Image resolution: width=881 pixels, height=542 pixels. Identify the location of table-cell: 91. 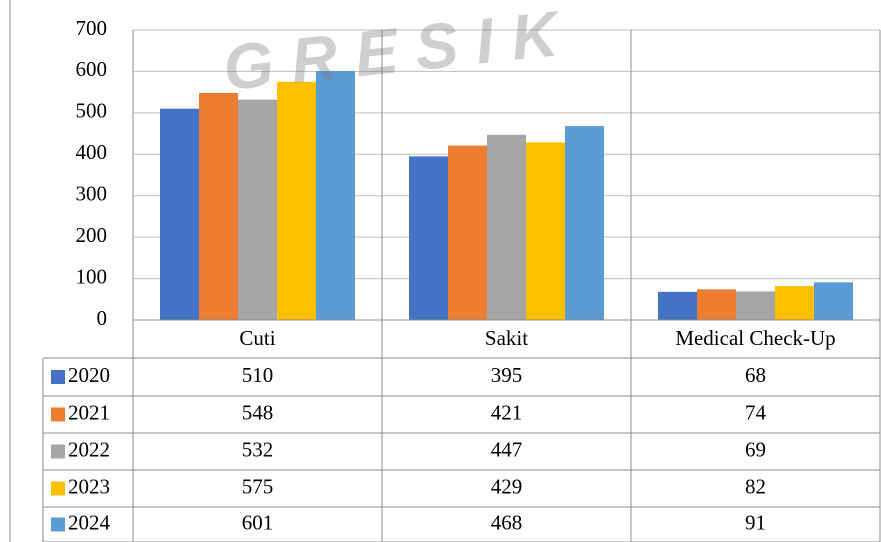
(755, 522).